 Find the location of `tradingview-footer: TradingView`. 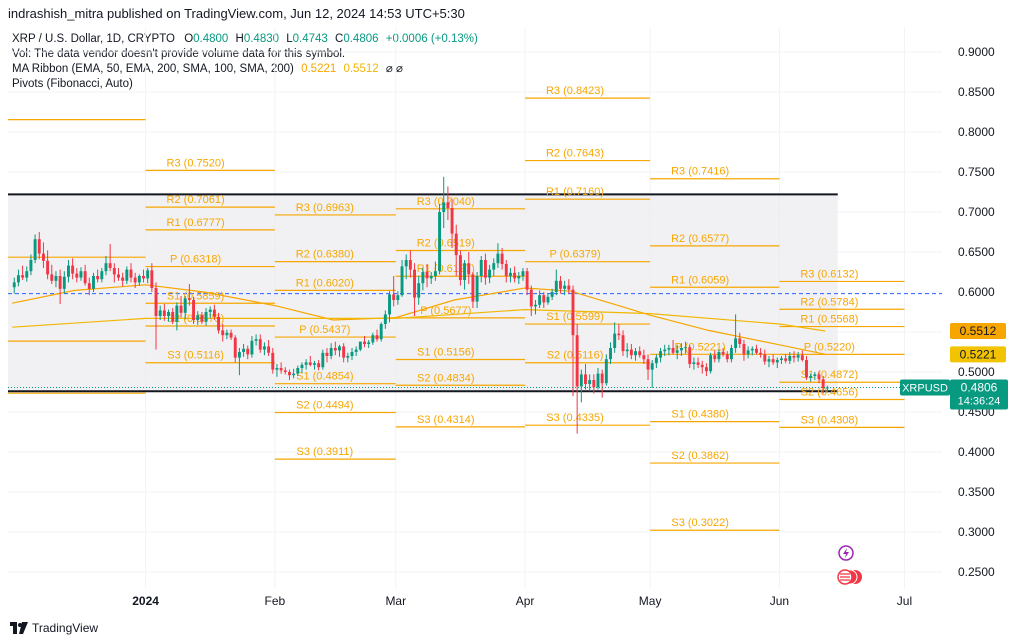

tradingview-footer: TradingView is located at coordinates (54, 628).